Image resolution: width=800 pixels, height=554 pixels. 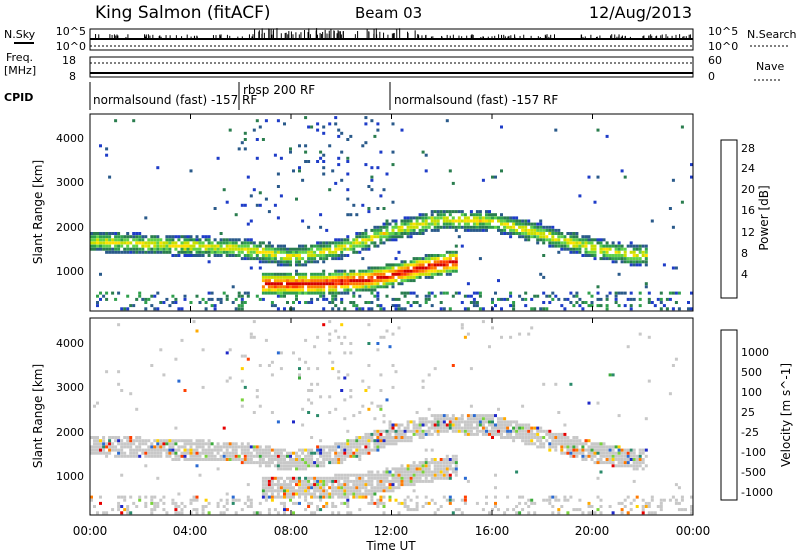 What do you see at coordinates (70, 138) in the screenshot?
I see `power-ytick-4000: 4000` at bounding box center [70, 138].